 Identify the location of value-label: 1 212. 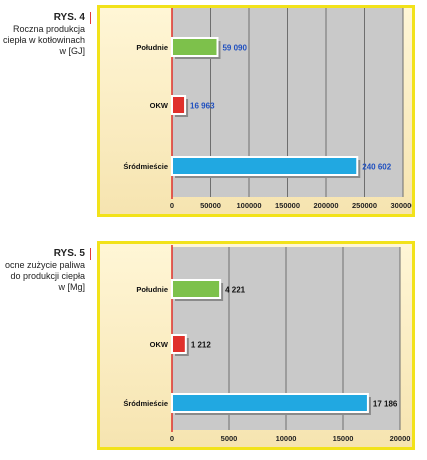
(201, 345).